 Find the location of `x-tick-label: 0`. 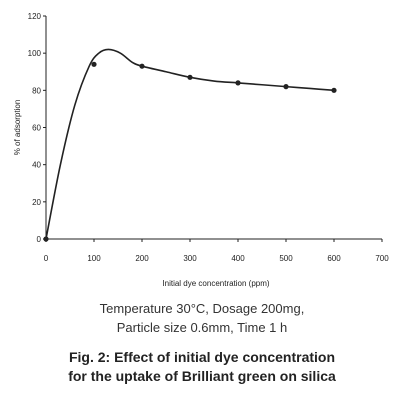

x-tick-label: 0 is located at coordinates (46, 258).